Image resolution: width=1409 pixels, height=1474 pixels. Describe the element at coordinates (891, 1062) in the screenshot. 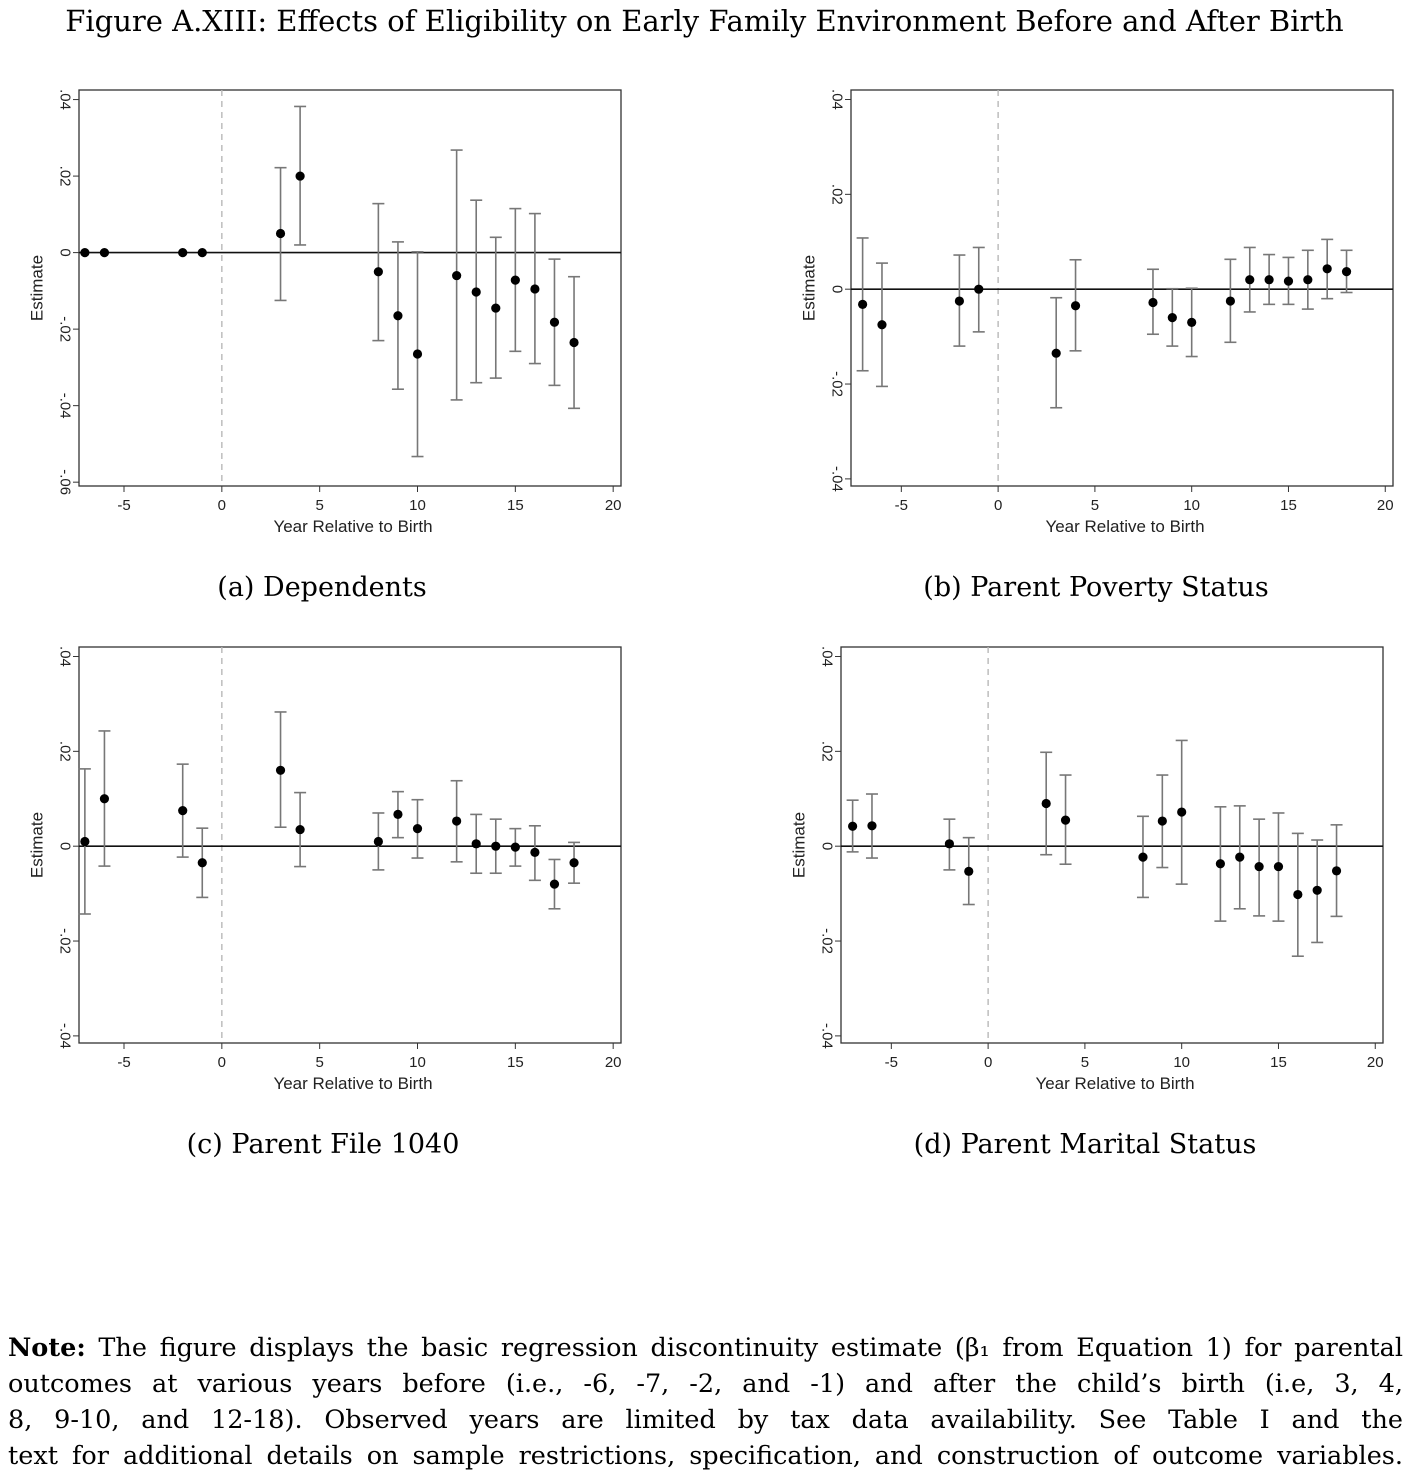

I see `p3-xtick-label: -5` at that location.